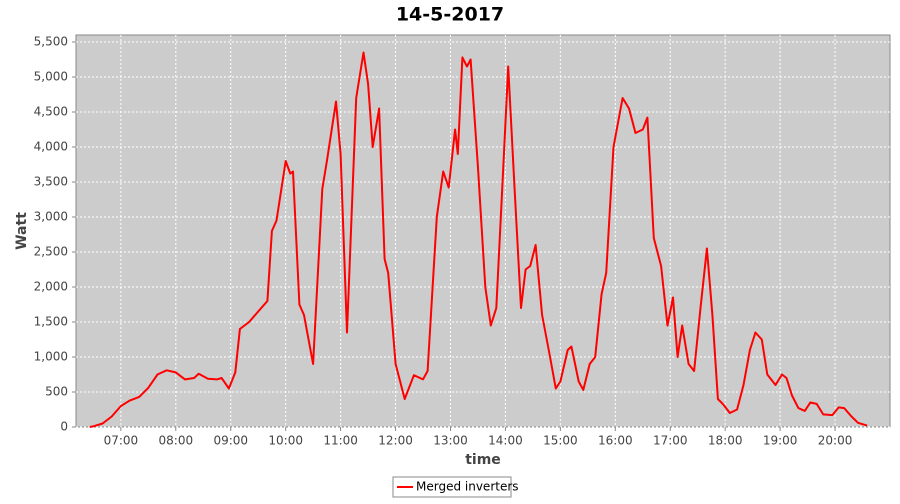 The image size is (900, 504). What do you see at coordinates (56, 392) in the screenshot?
I see `y-tick-label: 500` at bounding box center [56, 392].